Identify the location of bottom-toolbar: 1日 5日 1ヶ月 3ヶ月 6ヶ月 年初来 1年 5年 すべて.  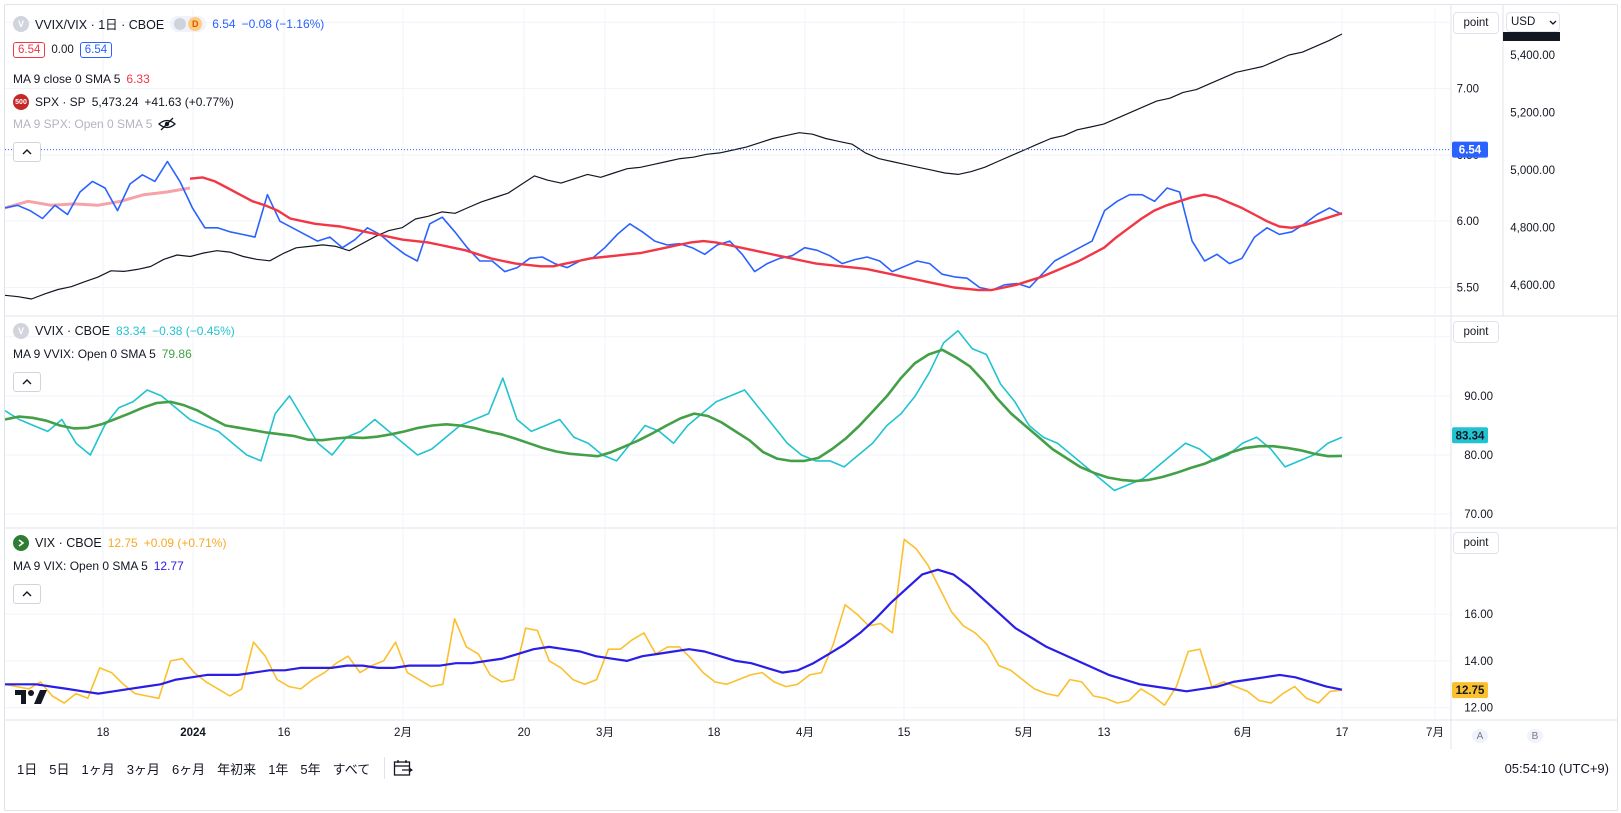
(811, 768).